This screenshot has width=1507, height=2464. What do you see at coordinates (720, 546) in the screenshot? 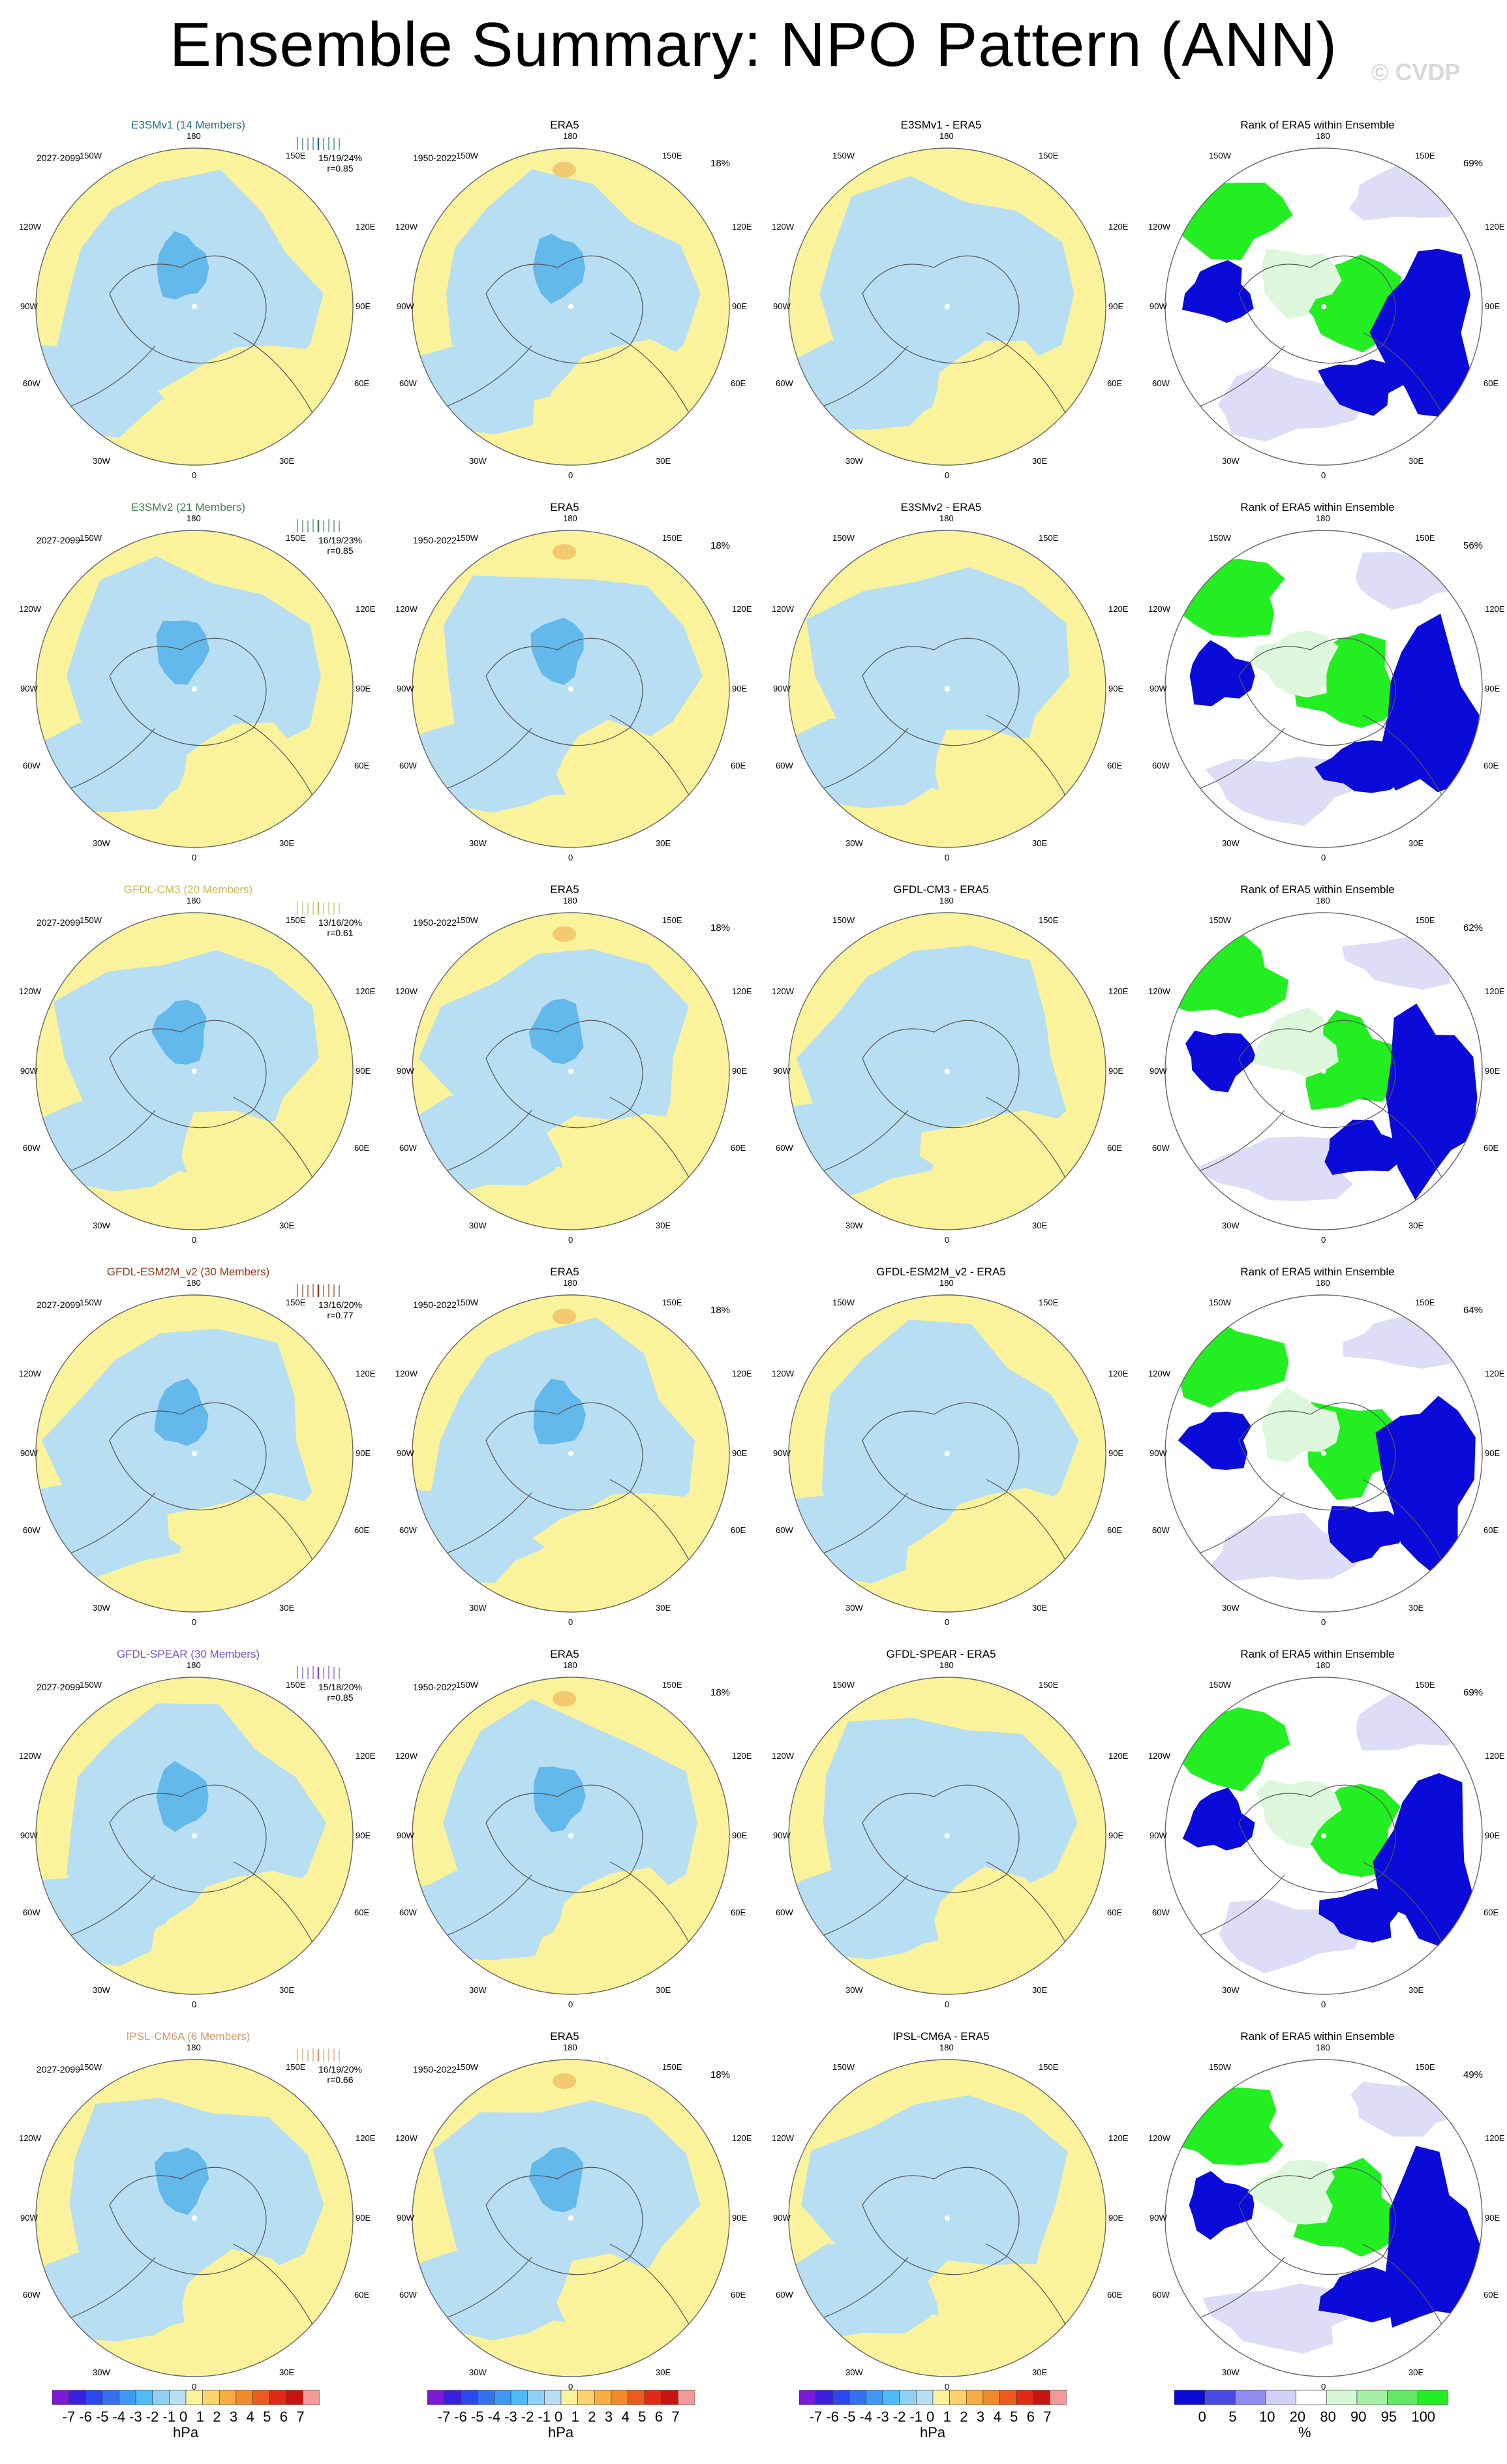
I see `explained-variance: 18%` at bounding box center [720, 546].